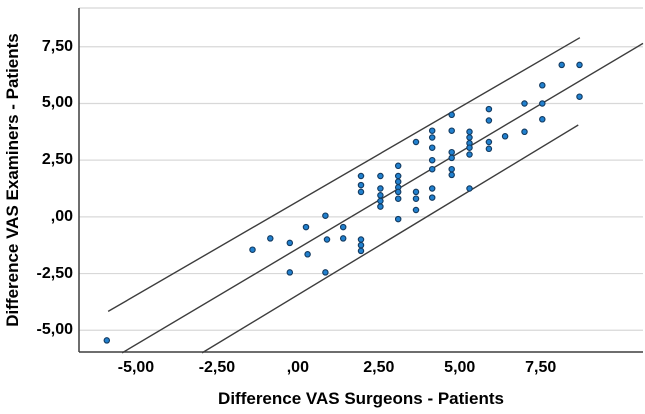  Describe the element at coordinates (57, 103) in the screenshot. I see `y-tick-label: 5,00` at that location.